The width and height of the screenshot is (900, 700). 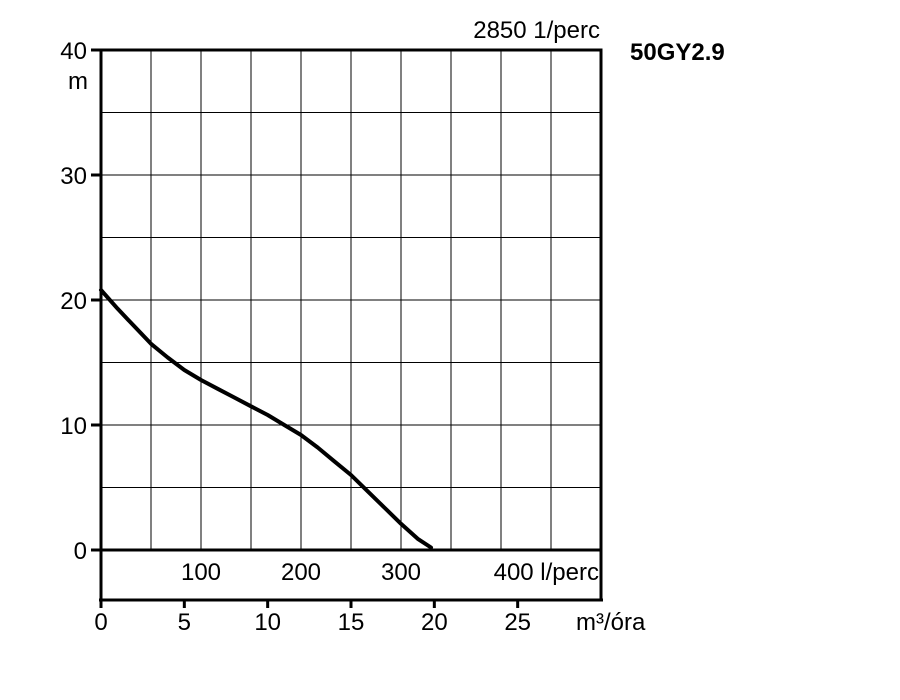 What do you see at coordinates (78, 81) in the screenshot?
I see `y-axis-unit-label: m` at bounding box center [78, 81].